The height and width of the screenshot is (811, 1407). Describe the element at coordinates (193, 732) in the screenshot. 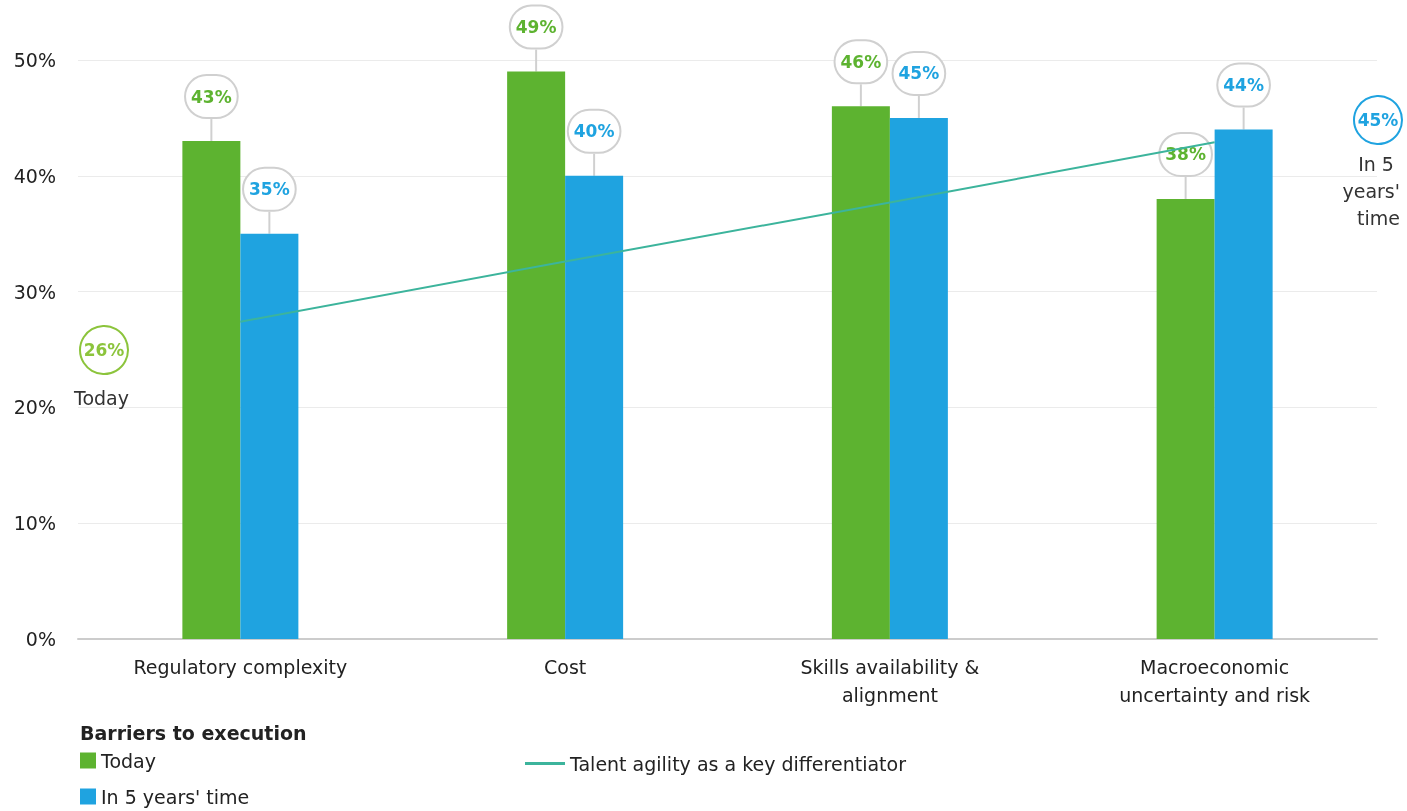

I see `legend-title: Barriers to execution` at that location.